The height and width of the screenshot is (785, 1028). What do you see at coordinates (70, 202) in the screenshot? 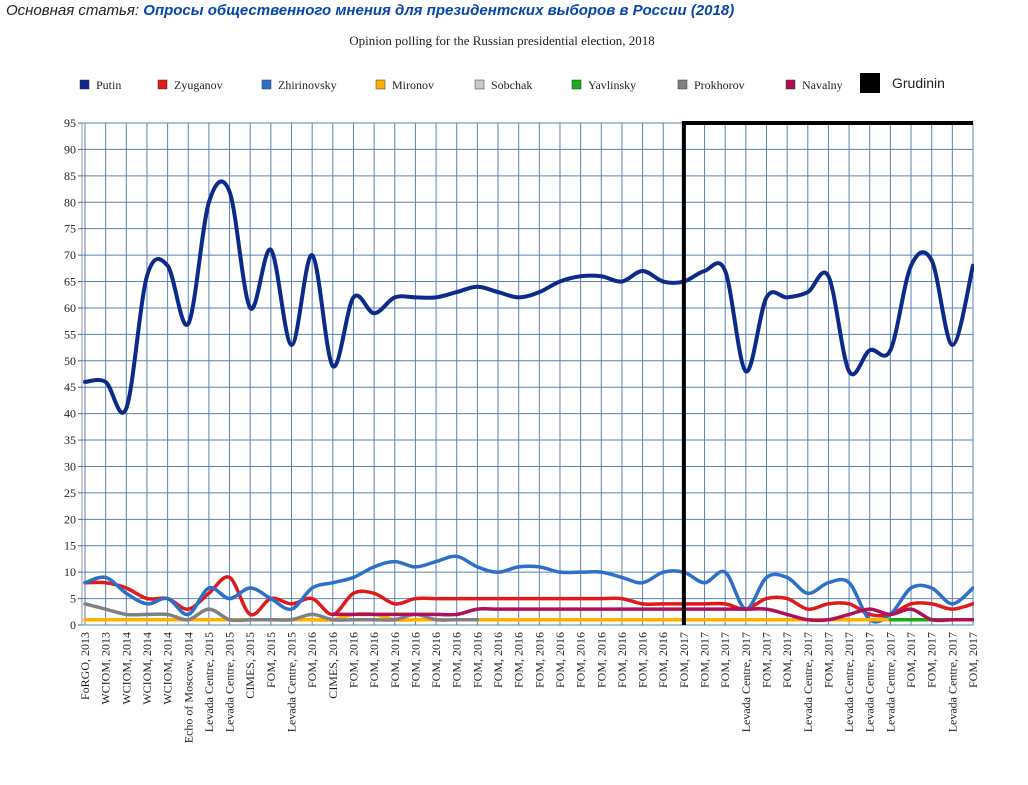
I see `y-tick-label: 80` at bounding box center [70, 202].